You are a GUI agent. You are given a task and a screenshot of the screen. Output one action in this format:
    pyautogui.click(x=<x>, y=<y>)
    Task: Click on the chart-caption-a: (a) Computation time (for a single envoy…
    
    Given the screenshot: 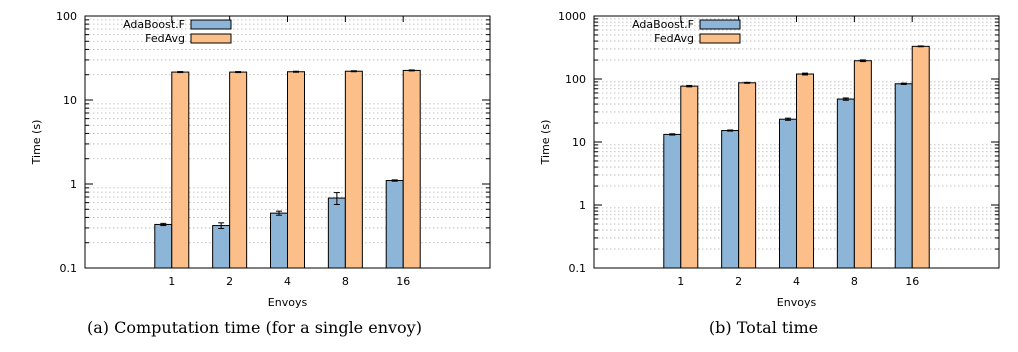 What is the action you would take?
    pyautogui.click(x=254, y=327)
    